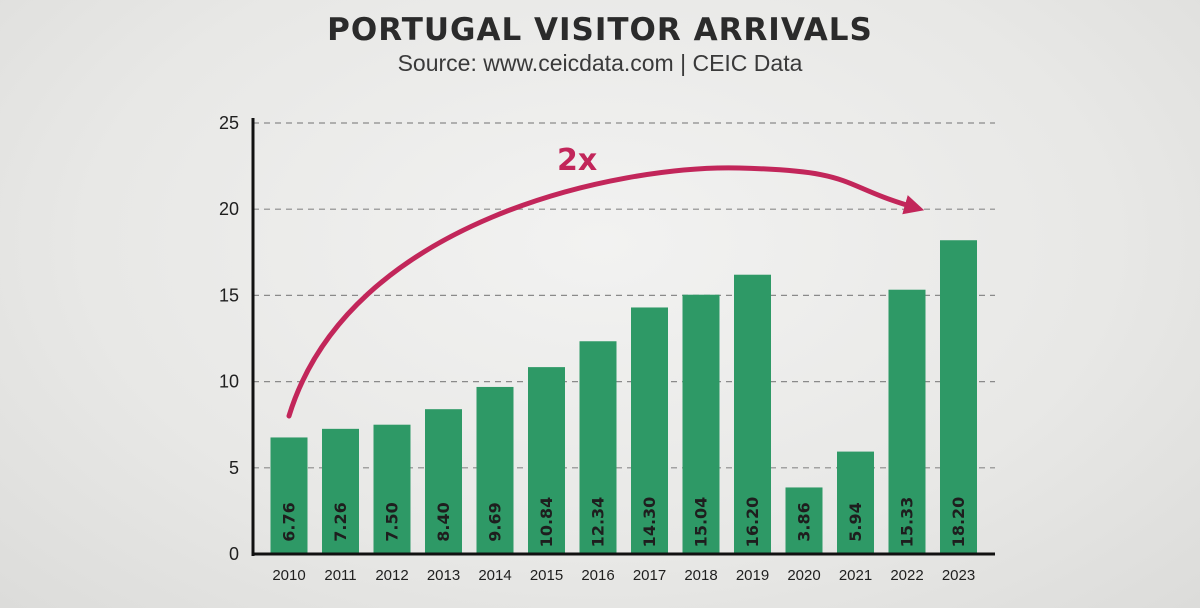  Describe the element at coordinates (229, 123) in the screenshot. I see `y-tick-label: 25` at that location.